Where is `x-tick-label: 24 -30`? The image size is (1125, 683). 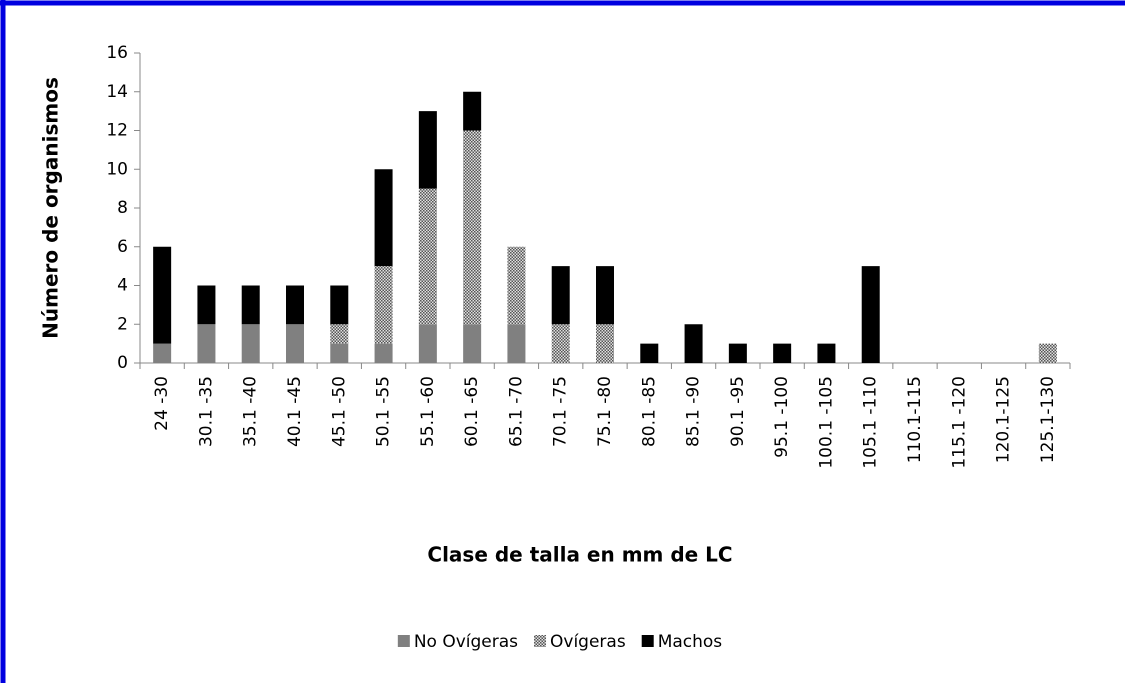 x-tick-label: 24 -30 is located at coordinates (162, 403).